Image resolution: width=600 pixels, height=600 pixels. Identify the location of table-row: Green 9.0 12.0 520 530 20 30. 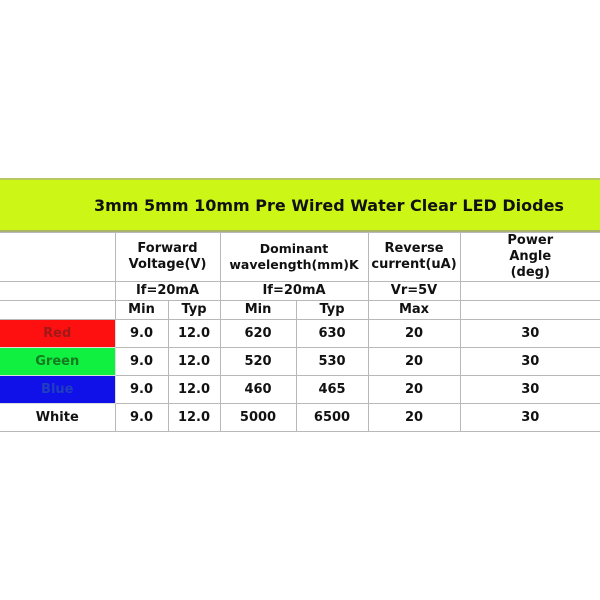
(300, 361).